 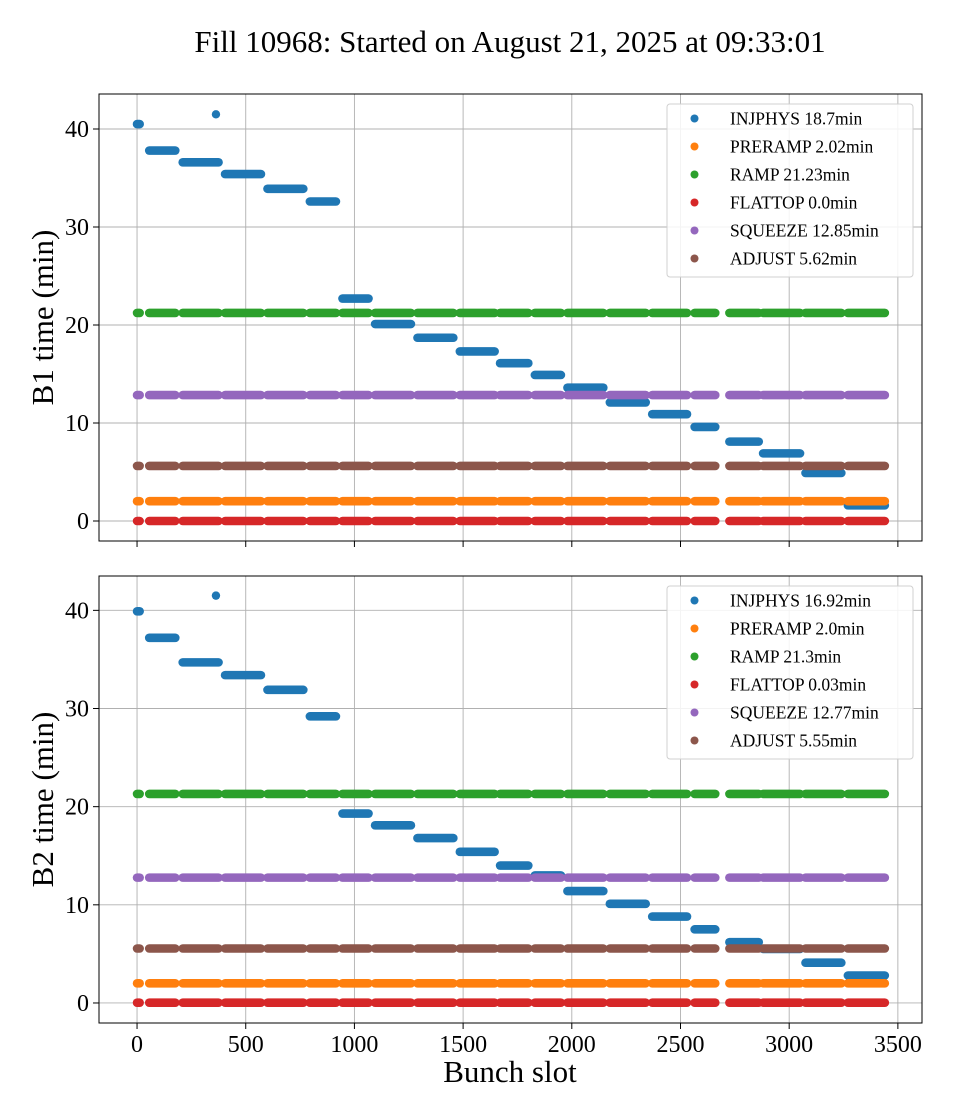 I want to click on legend-label: INJPHYS 16.92min, so click(x=800, y=601).